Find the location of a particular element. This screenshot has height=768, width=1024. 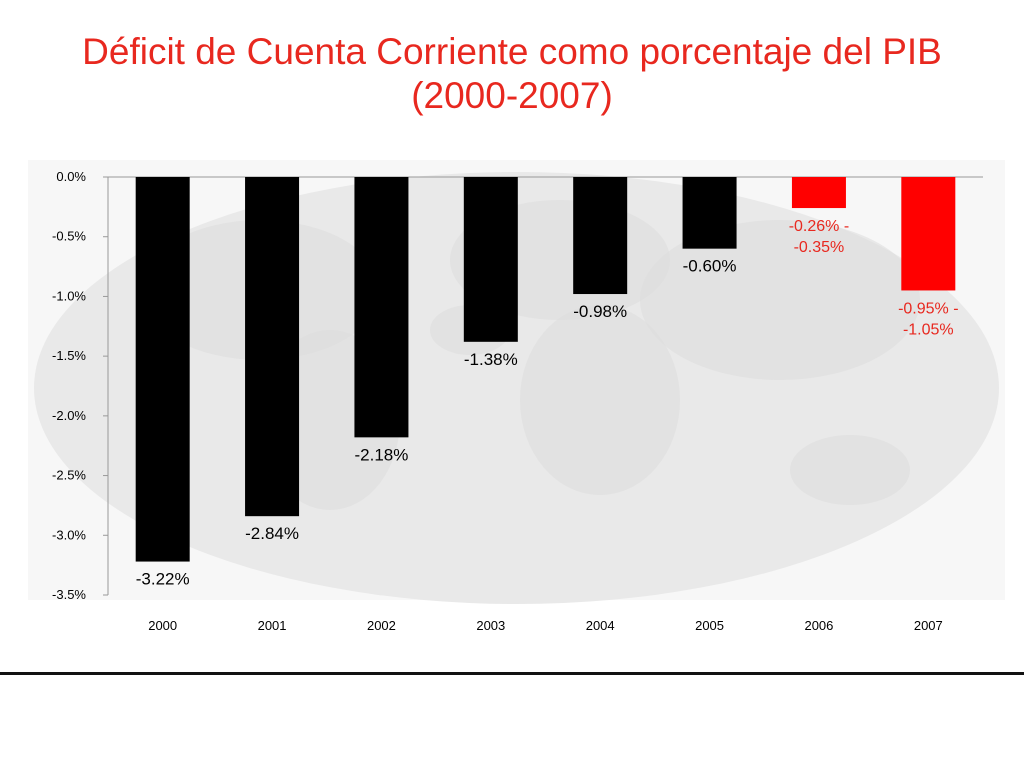

data-label: -0.98% is located at coordinates (600, 311).